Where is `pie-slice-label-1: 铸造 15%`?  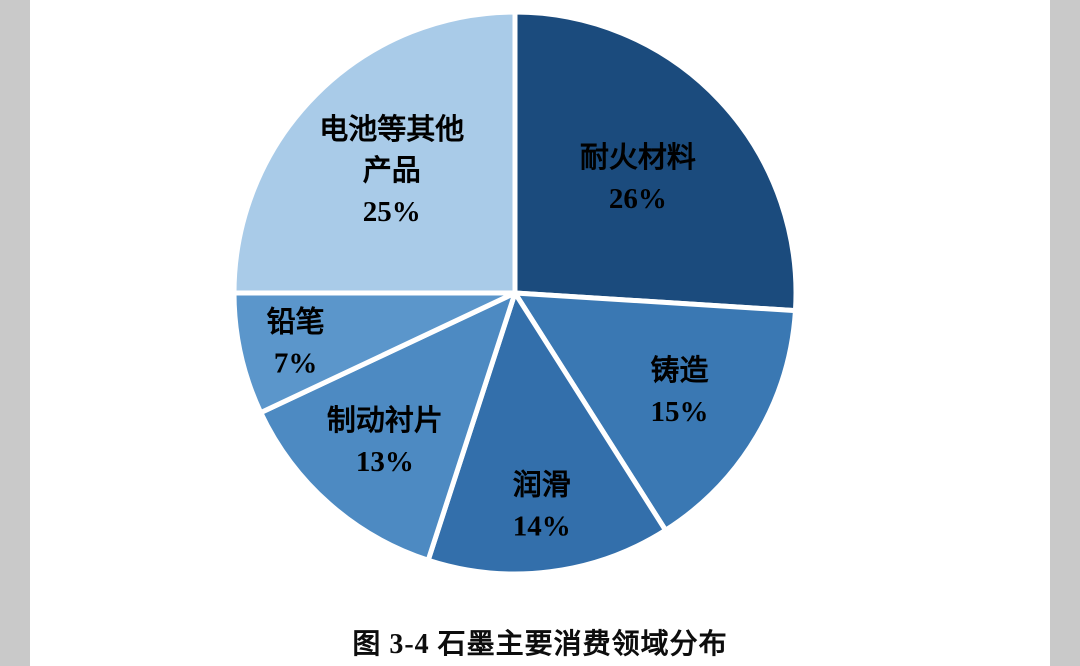
pie-slice-label-1: 铸造 15% is located at coordinates (679, 391).